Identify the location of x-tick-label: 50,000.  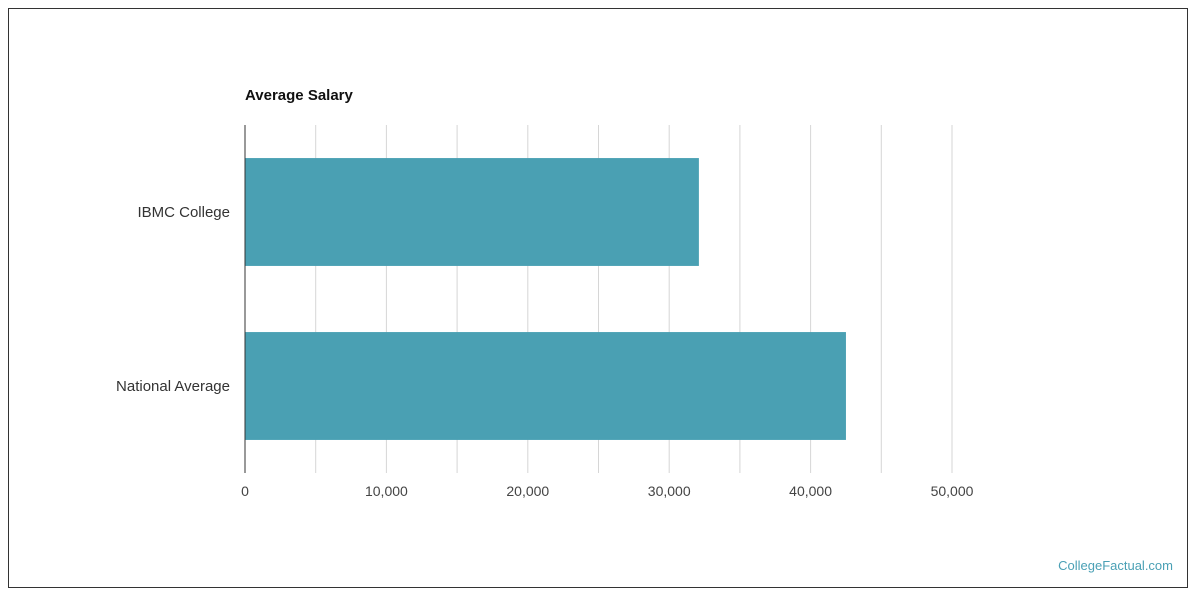
(952, 491).